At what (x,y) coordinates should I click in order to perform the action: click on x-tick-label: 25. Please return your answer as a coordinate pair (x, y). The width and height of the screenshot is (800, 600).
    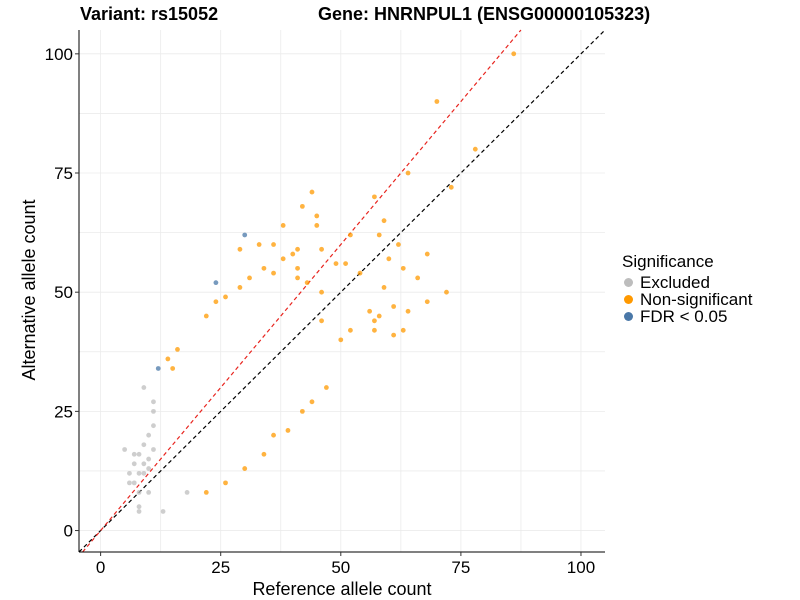
    Looking at the image, I should click on (220, 567).